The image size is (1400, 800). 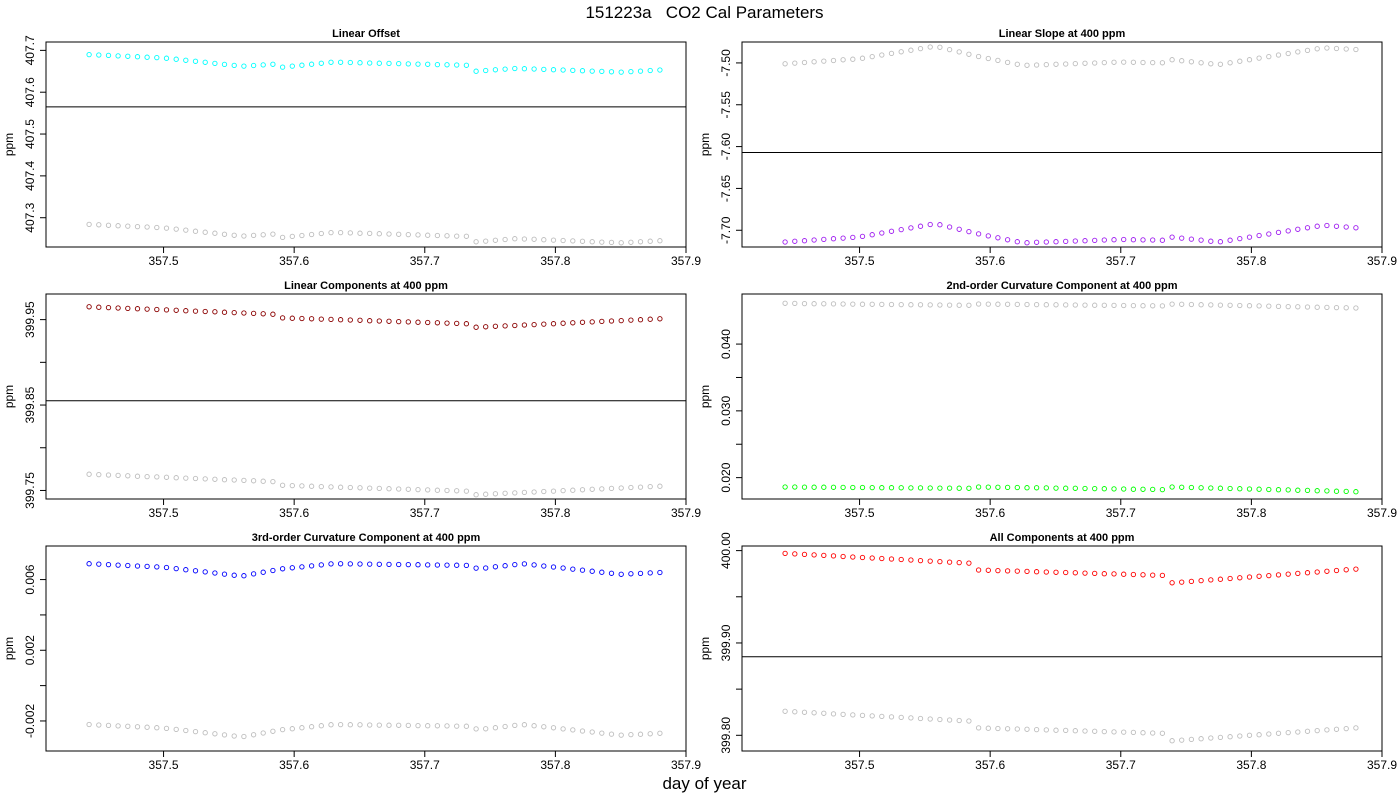 I want to click on plot-frame, so click(x=366, y=144).